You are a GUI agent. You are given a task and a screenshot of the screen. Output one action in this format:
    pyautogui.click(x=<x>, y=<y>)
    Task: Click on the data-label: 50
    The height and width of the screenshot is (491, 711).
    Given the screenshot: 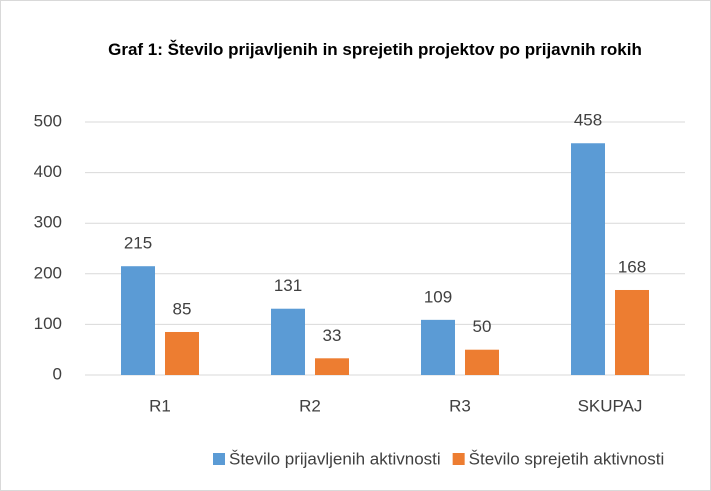 What is the action you would take?
    pyautogui.click(x=482, y=326)
    